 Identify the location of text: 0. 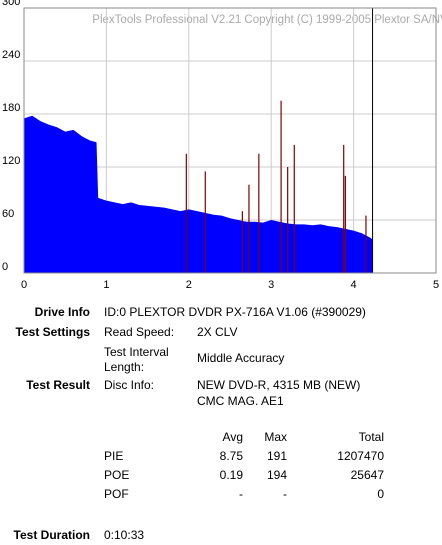
(380, 494).